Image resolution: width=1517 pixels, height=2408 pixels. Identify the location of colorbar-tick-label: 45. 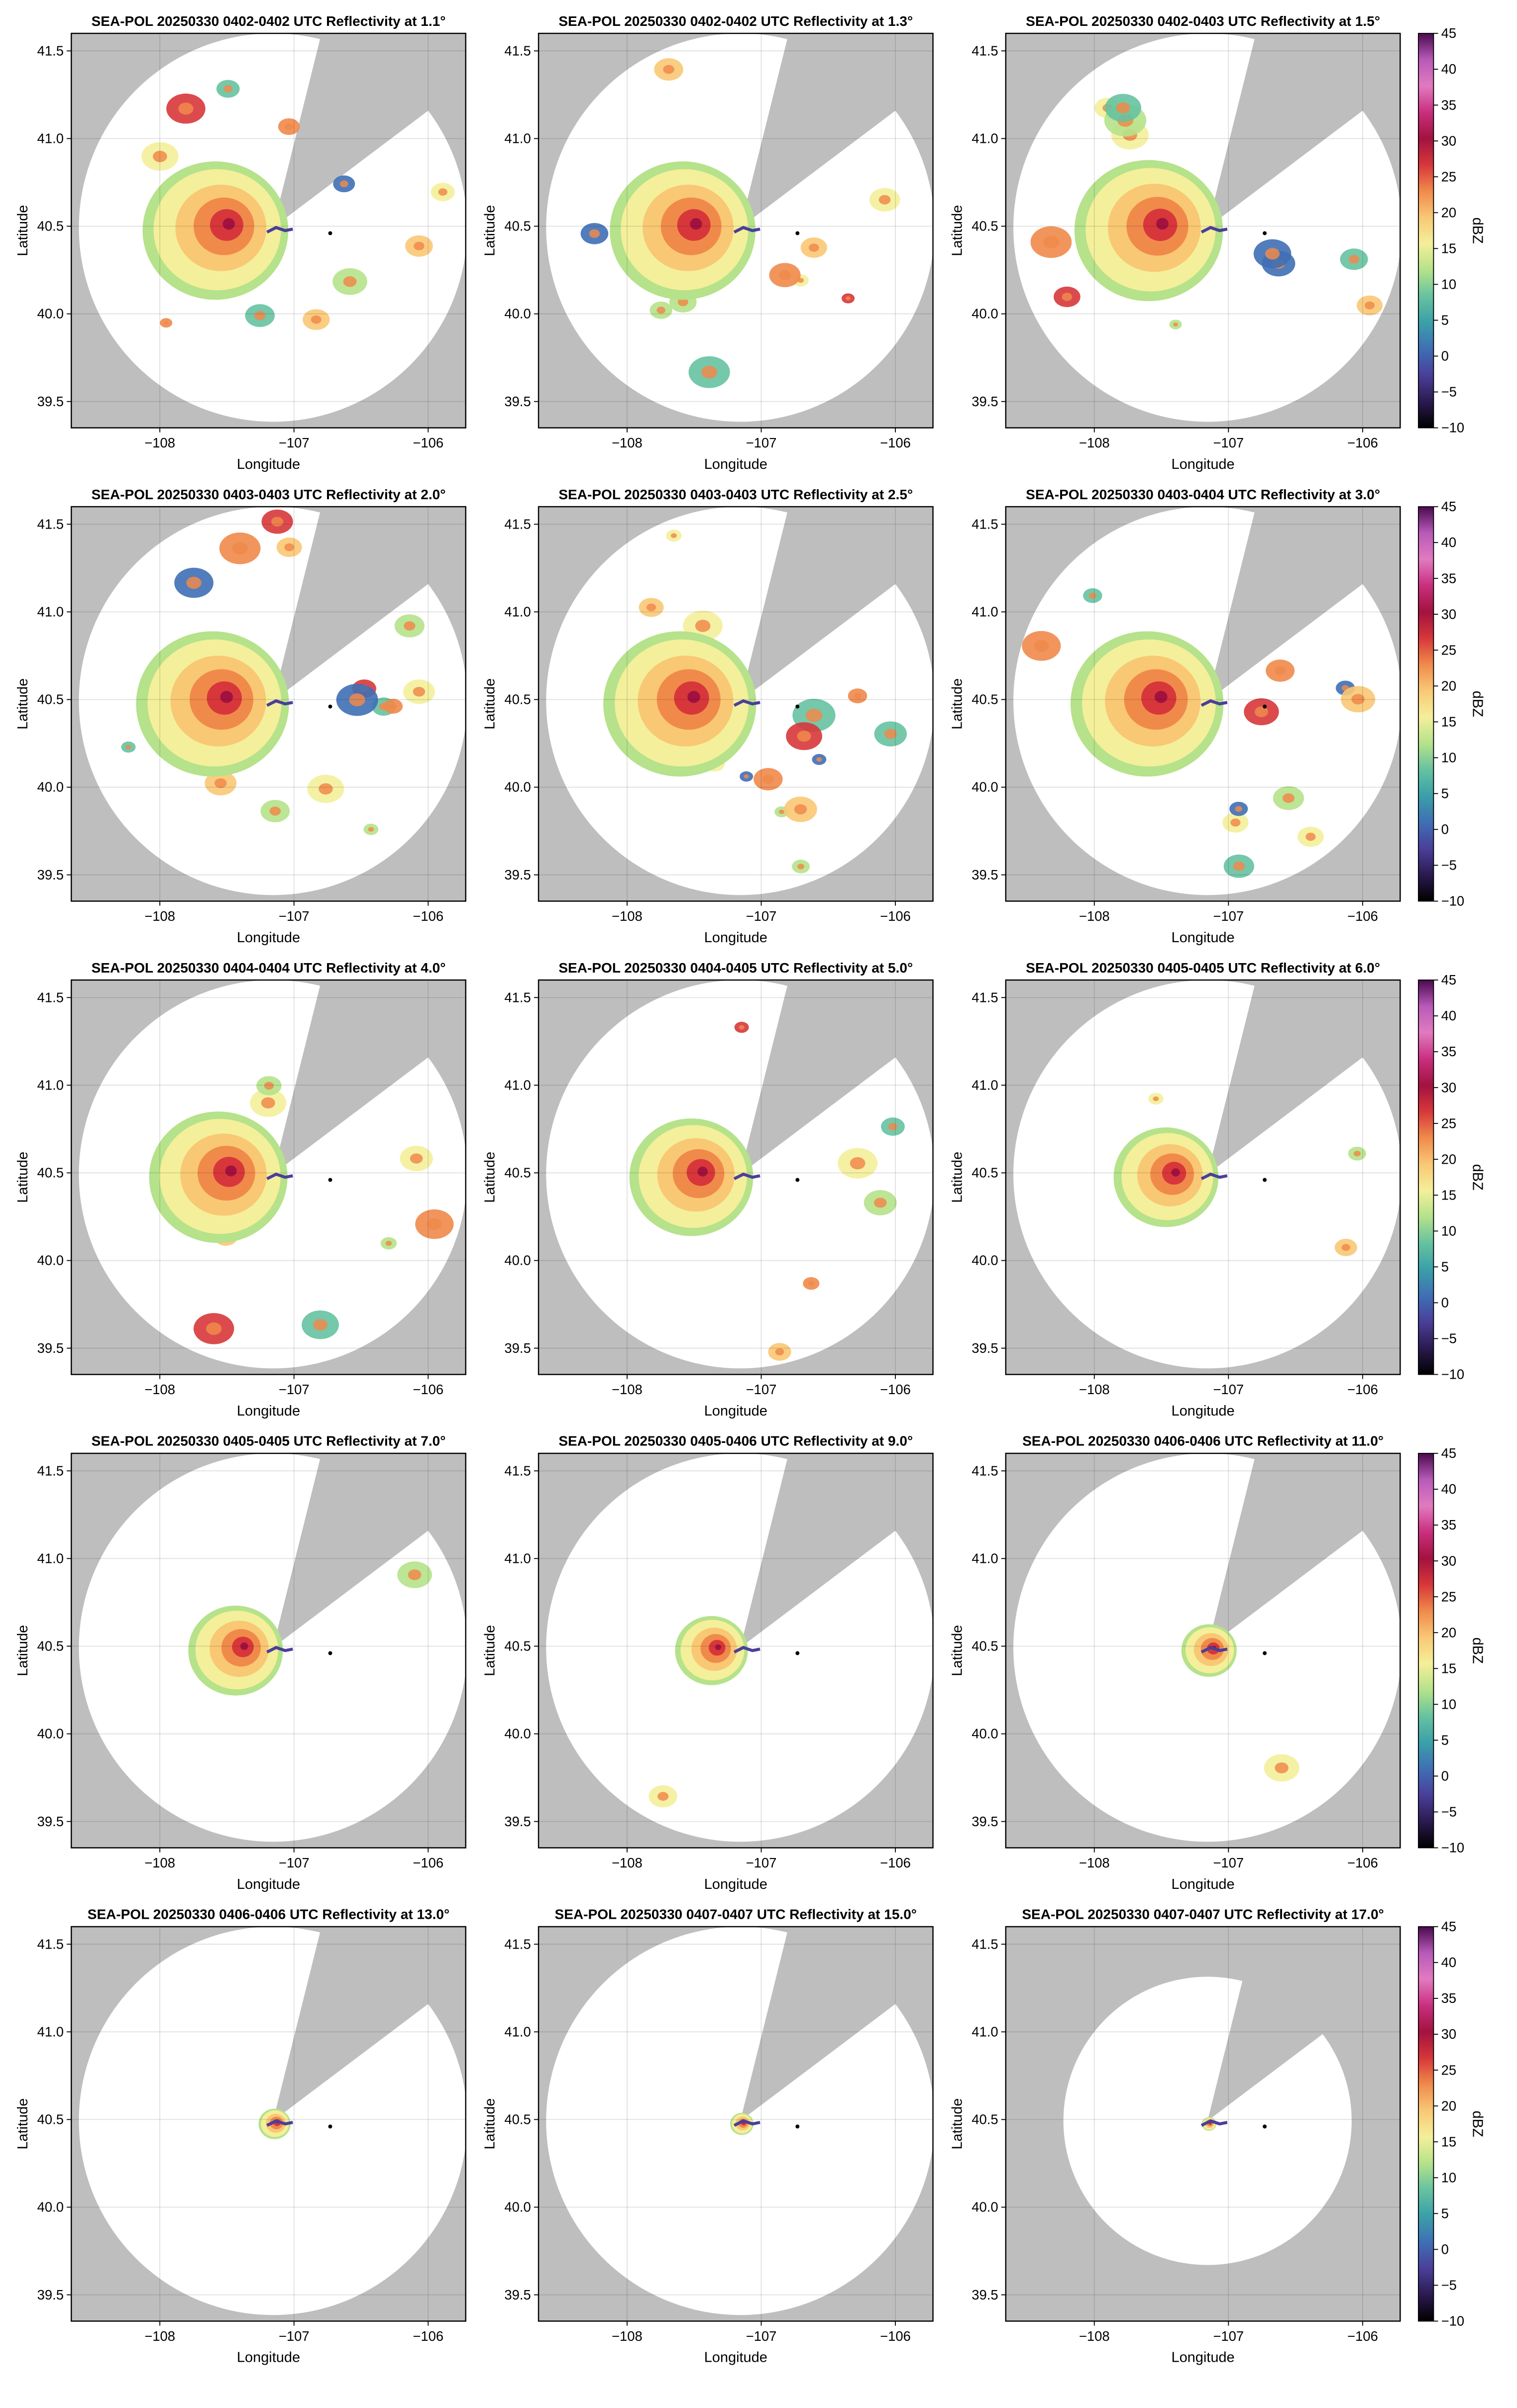
(1449, 1453).